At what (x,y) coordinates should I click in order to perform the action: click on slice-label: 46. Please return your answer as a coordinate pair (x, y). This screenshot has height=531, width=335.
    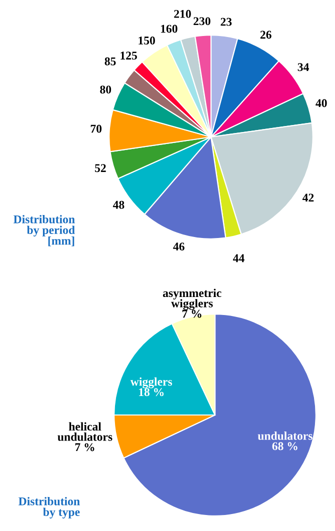
    Looking at the image, I should click on (178, 246).